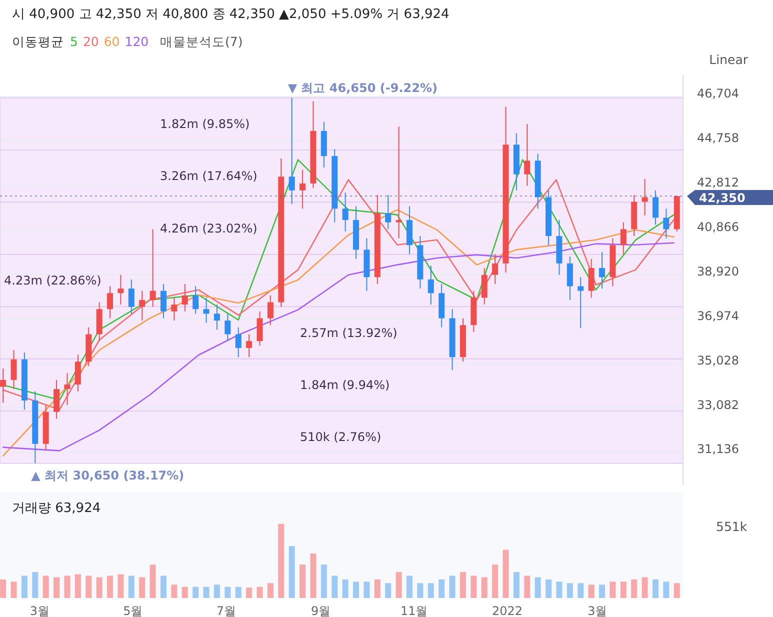  What do you see at coordinates (363, 87) in the screenshot?
I see `annotation: ▼ 최고 46,650 (-9.22%)` at bounding box center [363, 87].